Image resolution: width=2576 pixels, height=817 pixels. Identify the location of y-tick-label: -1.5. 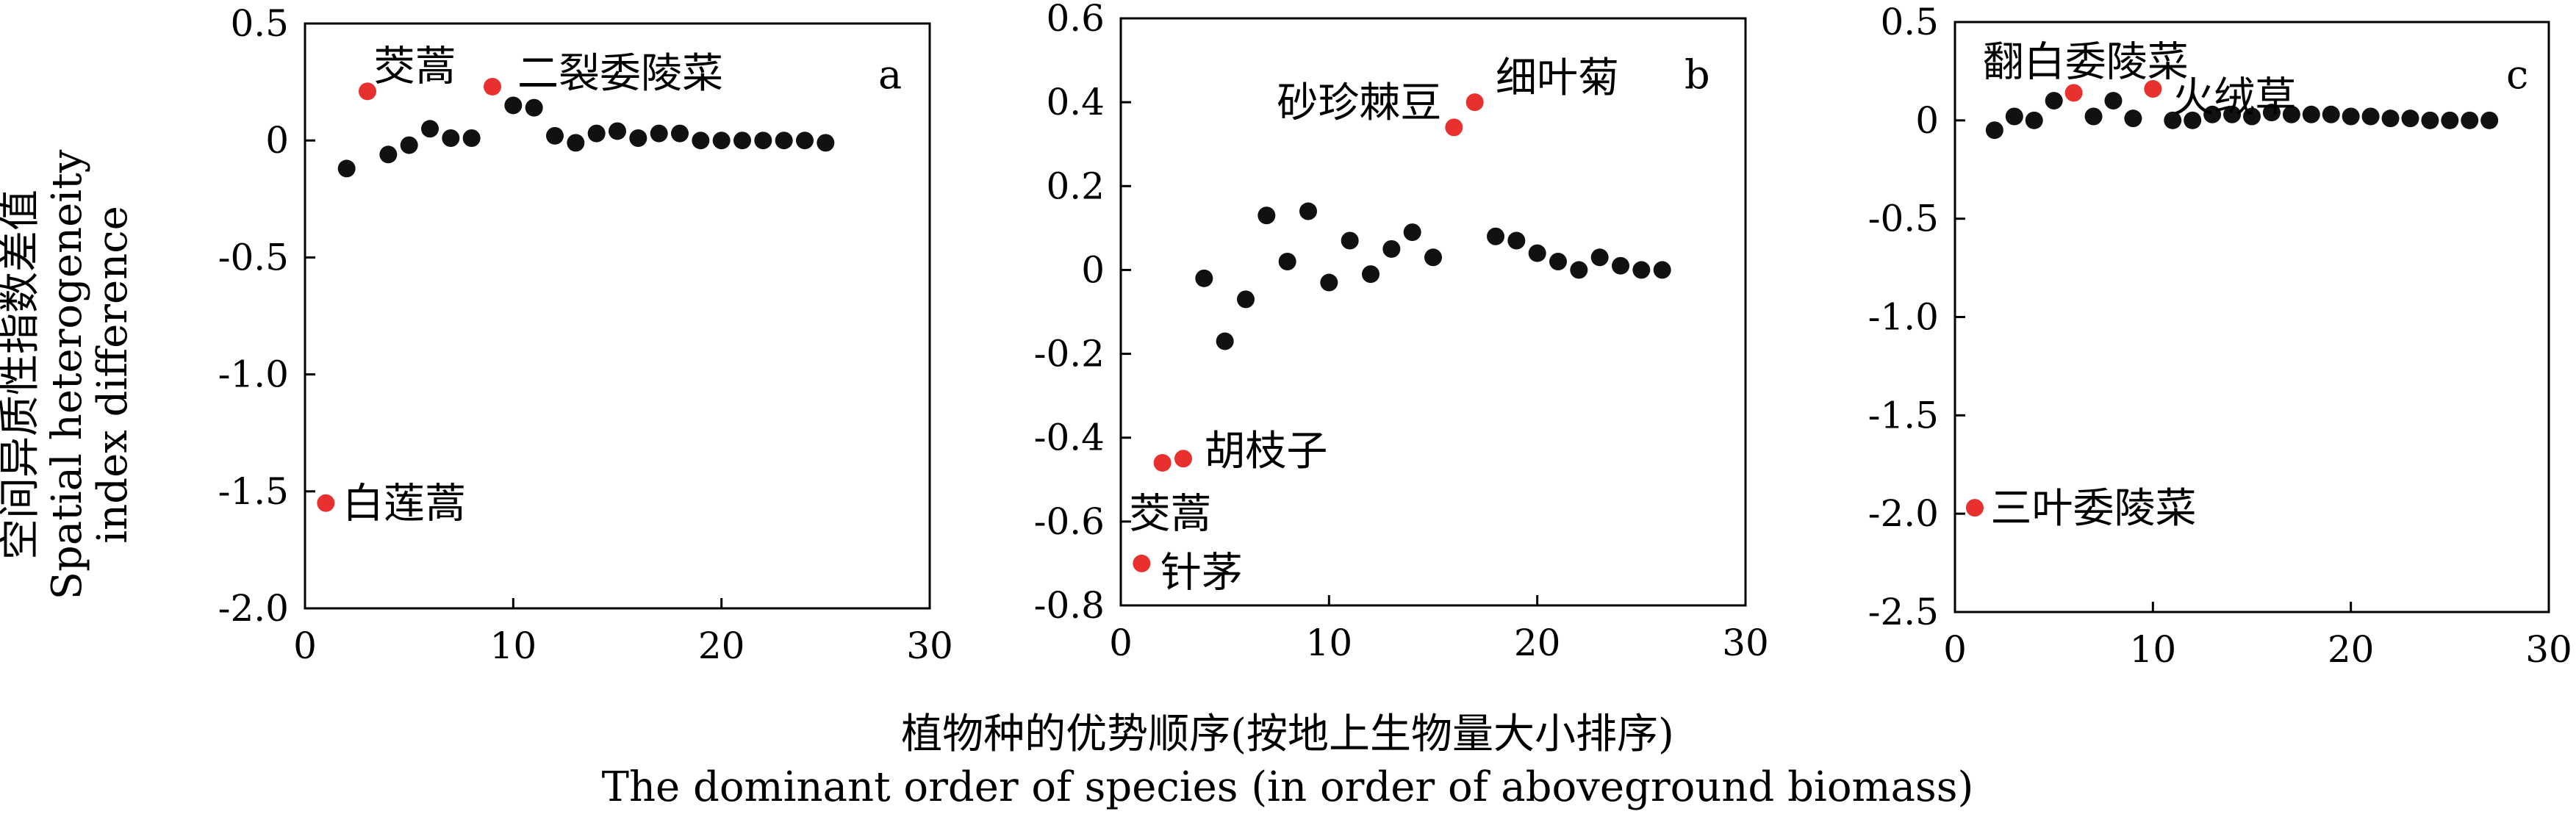
(1903, 415).